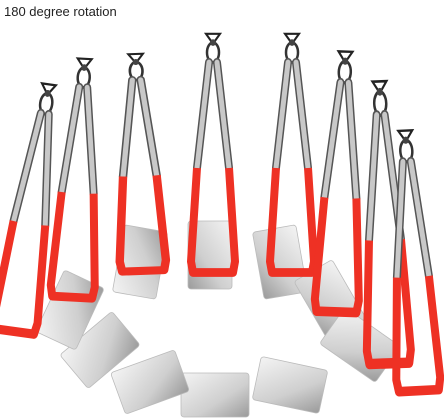 The image size is (444, 418). Describe the element at coordinates (60, 11) in the screenshot. I see `title: 180 degree rotation` at that location.